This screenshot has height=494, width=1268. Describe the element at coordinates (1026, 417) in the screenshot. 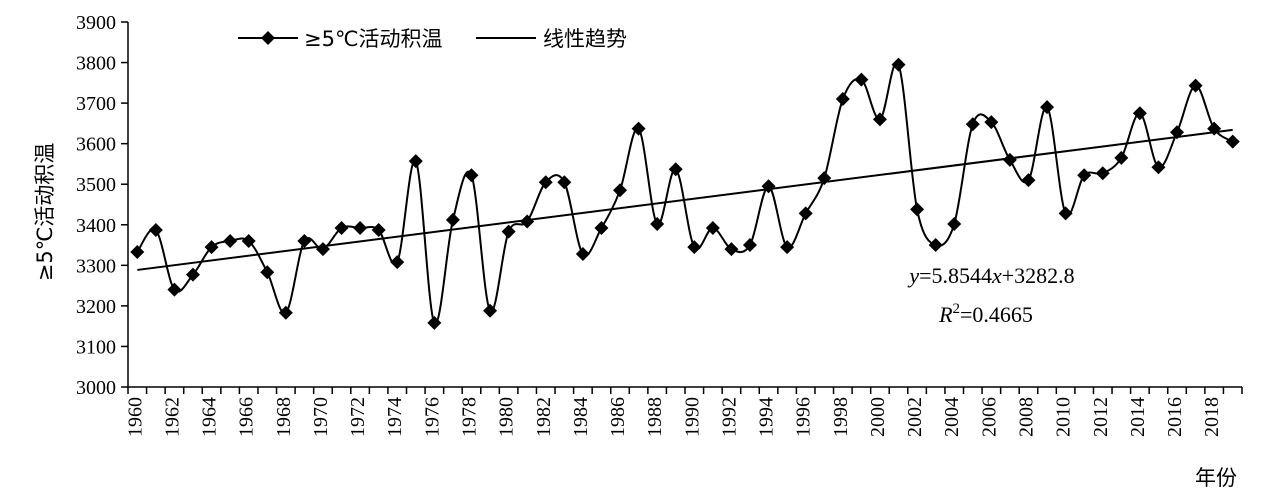

I see `x-tick-label: 2008` at that location.